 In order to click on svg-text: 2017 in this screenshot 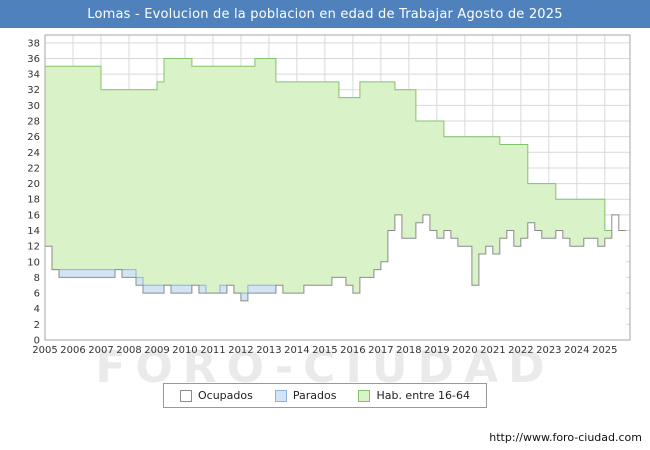, I will do `click(380, 350)`.